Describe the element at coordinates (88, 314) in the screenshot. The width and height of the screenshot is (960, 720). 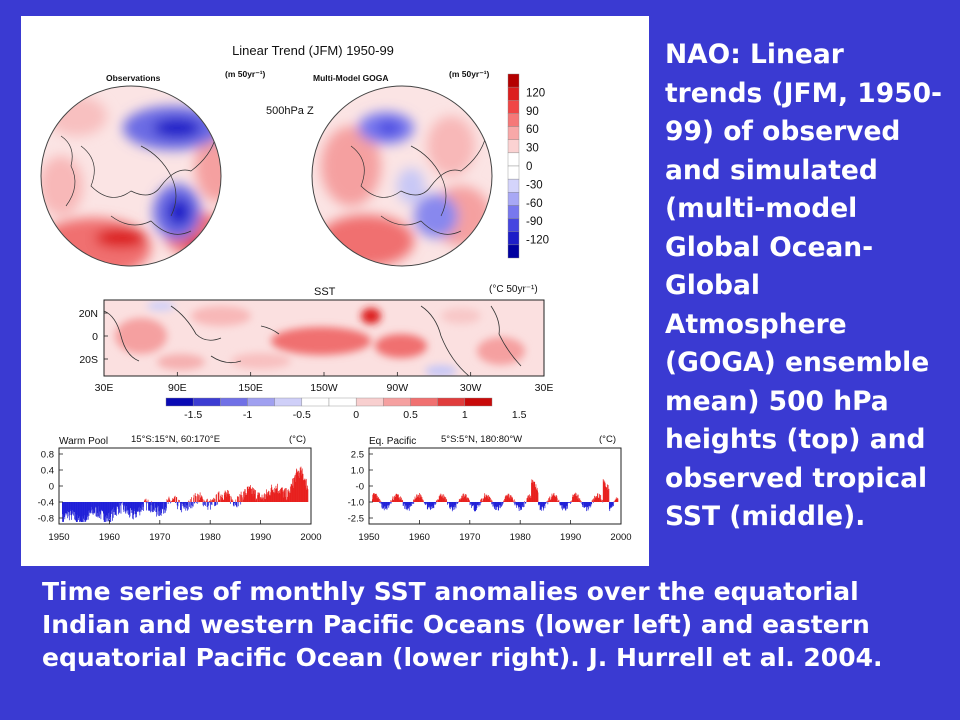
I see `sst-lat-label: 20N` at that location.